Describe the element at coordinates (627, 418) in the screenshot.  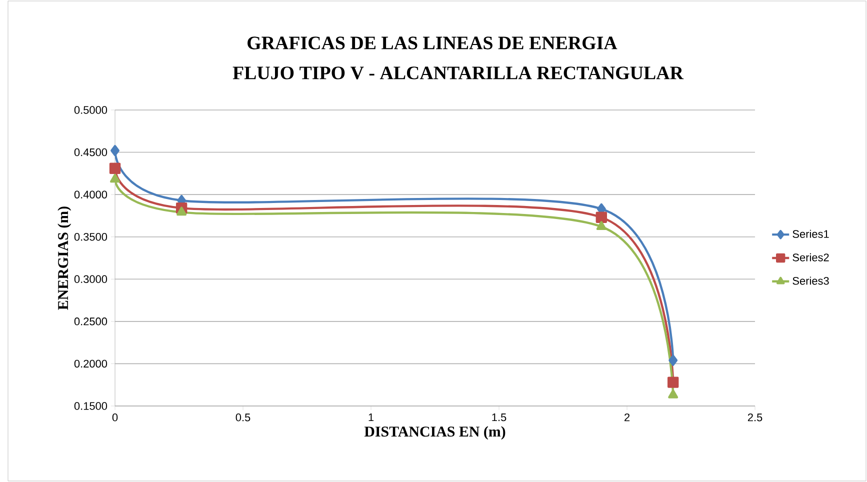
I see `x-tick-label: 2` at that location.